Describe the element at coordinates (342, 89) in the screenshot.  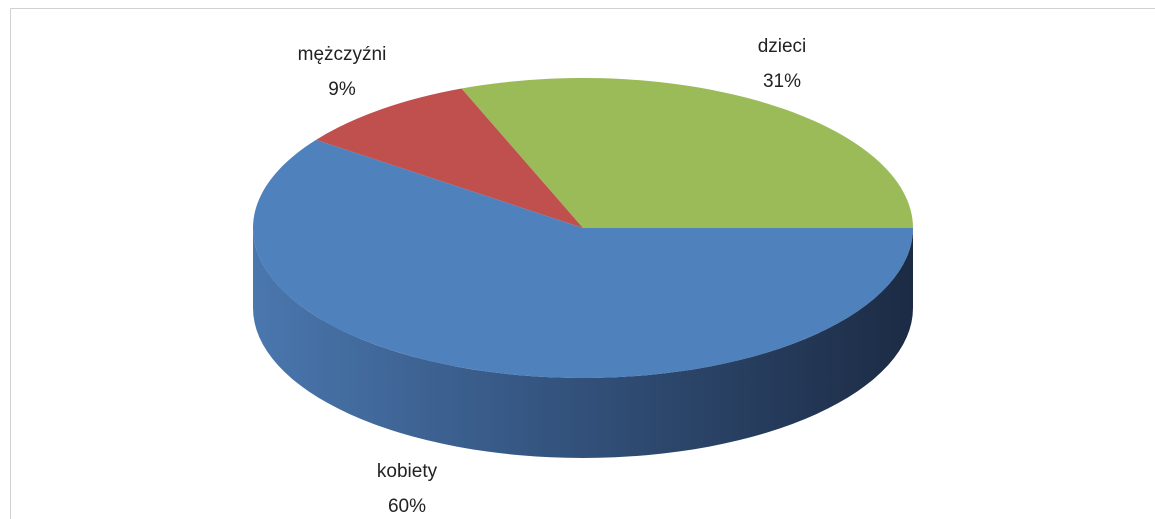
I see `value-label: 9%` at that location.